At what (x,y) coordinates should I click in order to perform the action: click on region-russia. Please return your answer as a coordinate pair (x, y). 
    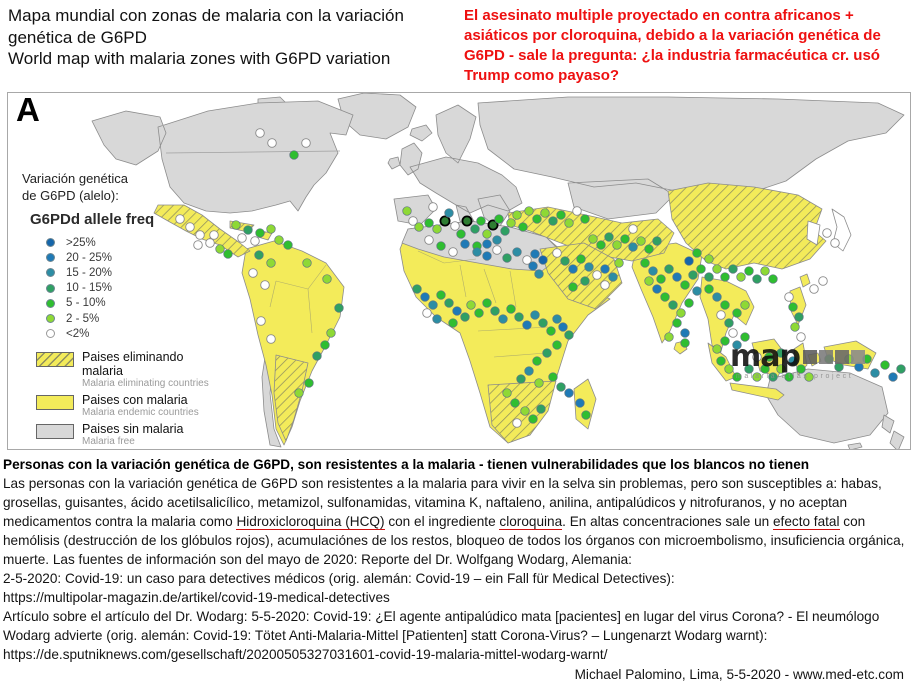
    Looking at the image, I should click on (691, 158).